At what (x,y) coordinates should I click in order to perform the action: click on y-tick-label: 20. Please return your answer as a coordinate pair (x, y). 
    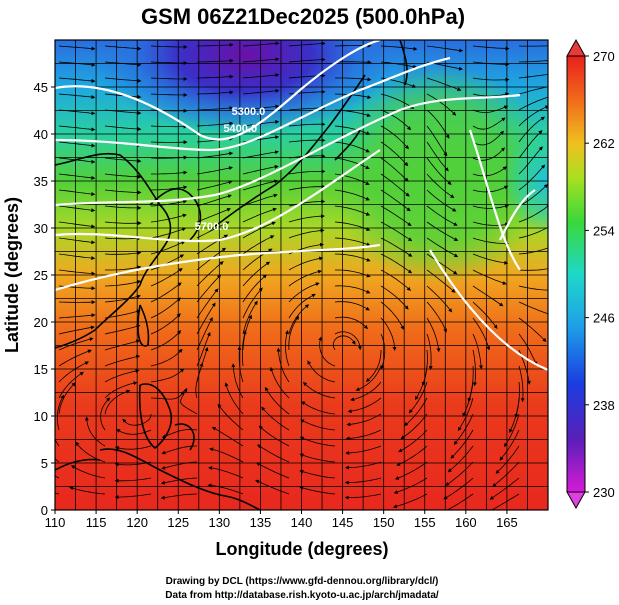
    Looking at the image, I should click on (41, 322).